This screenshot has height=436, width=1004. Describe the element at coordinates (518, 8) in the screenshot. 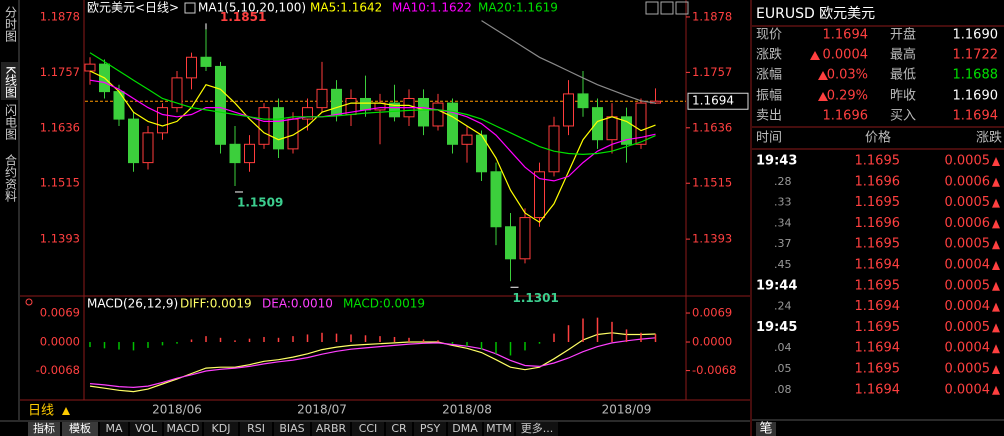

I see `legend-entry: MA20:1.1619` at that location.